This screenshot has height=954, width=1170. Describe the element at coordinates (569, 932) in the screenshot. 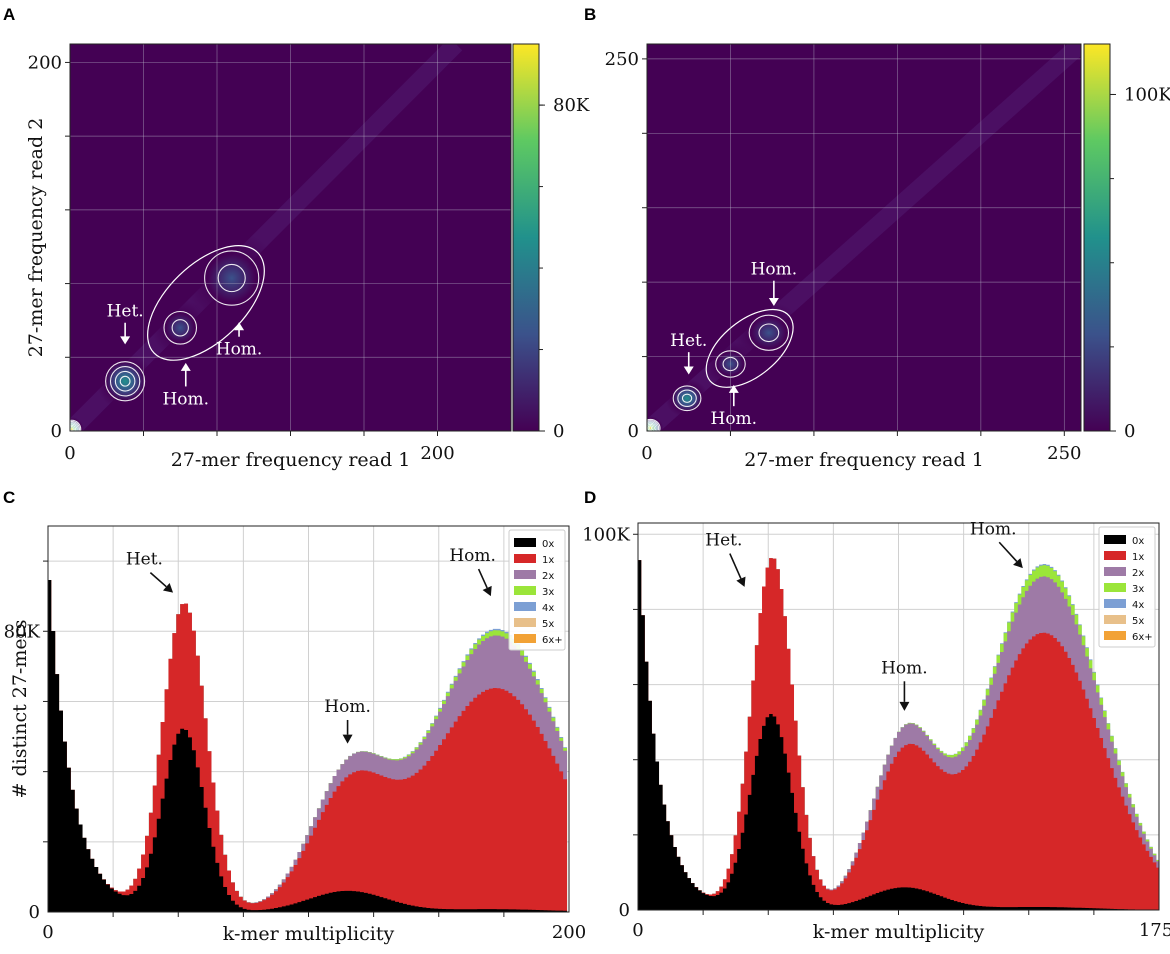

I see `x-tick-label: 200` at that location.